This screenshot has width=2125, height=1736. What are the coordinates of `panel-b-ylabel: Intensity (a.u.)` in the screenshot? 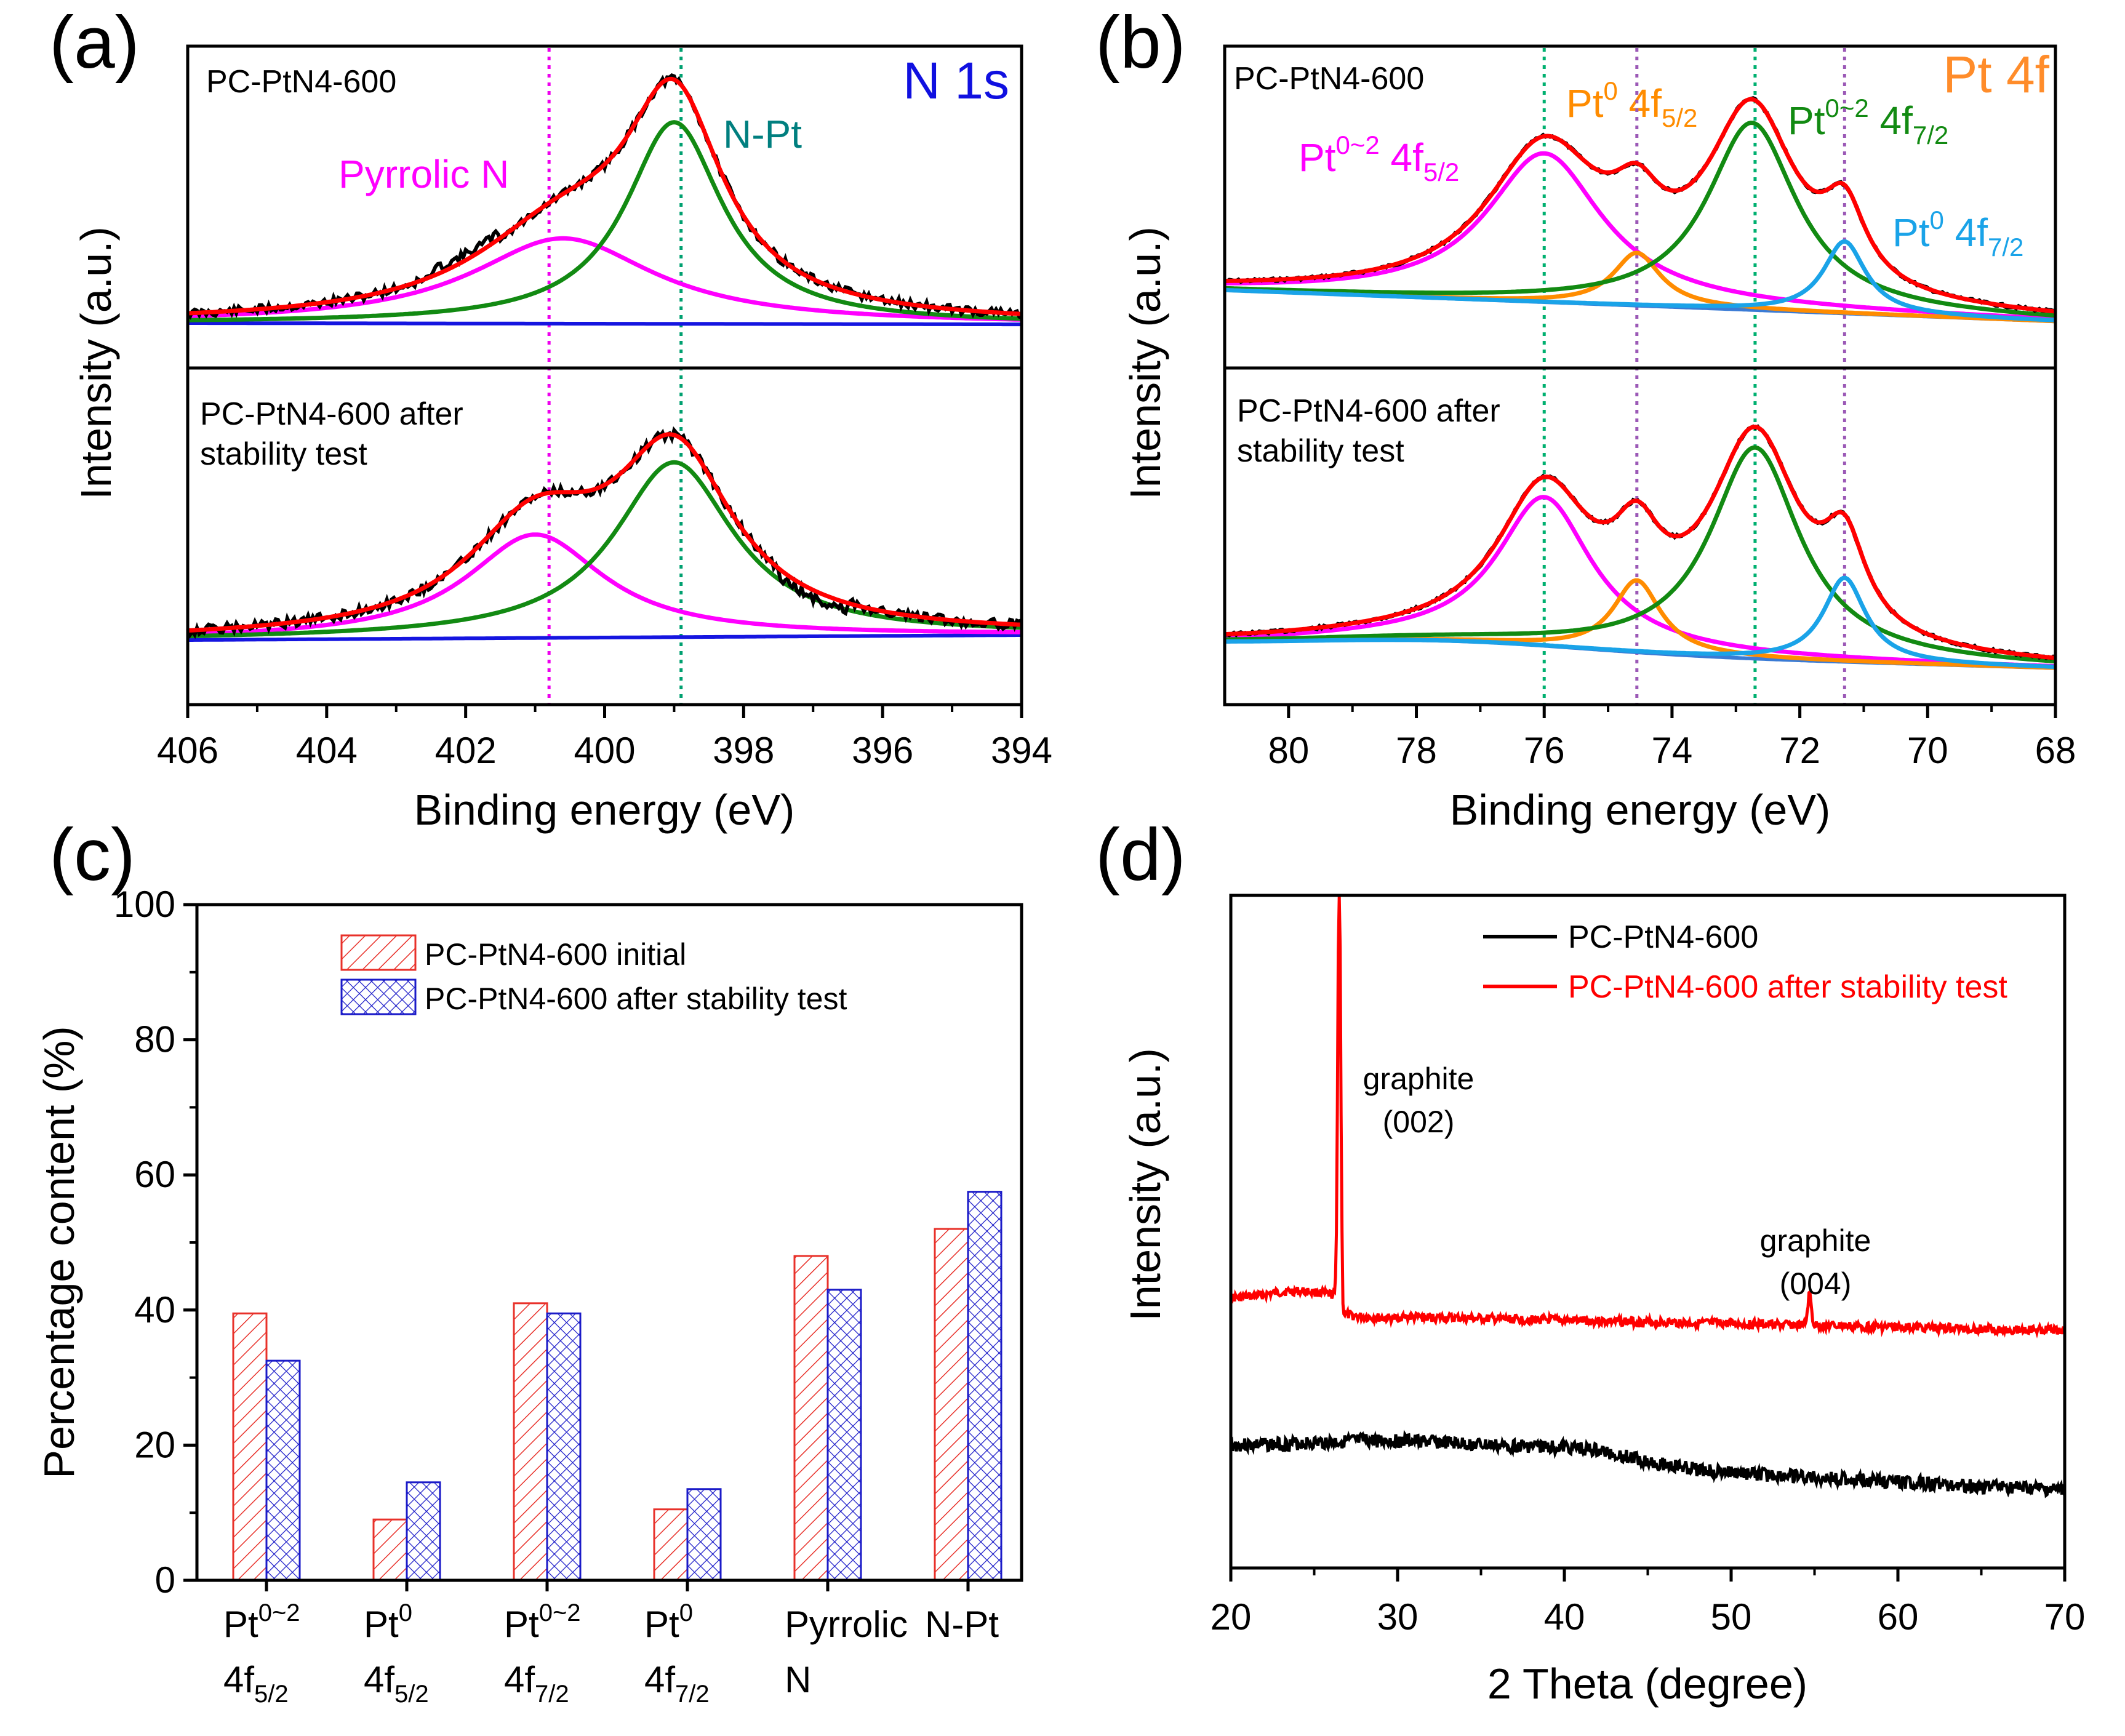 It's located at (1145, 363).